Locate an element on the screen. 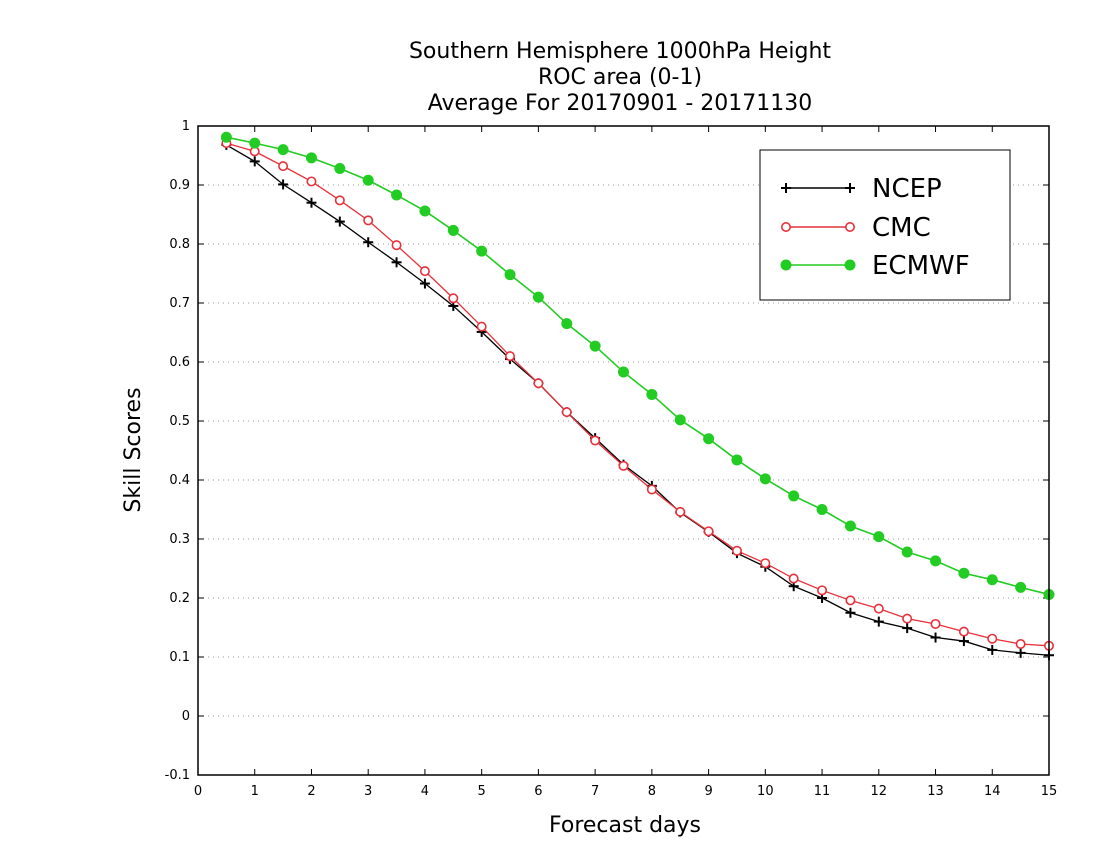  legend-item-ncep: NCEP is located at coordinates (861, 189).